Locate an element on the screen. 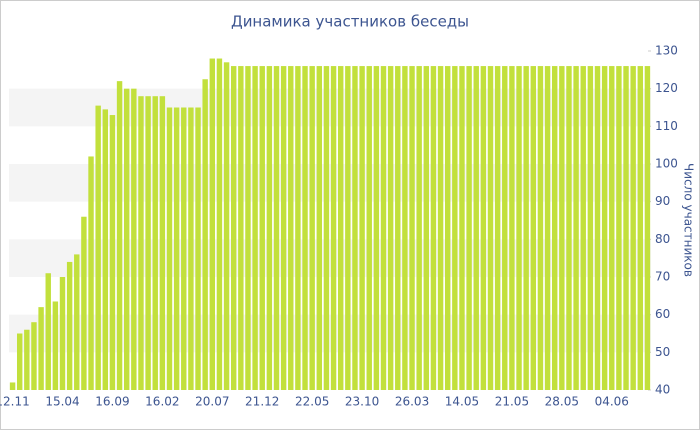  y-tick-label: 90 is located at coordinates (662, 201).